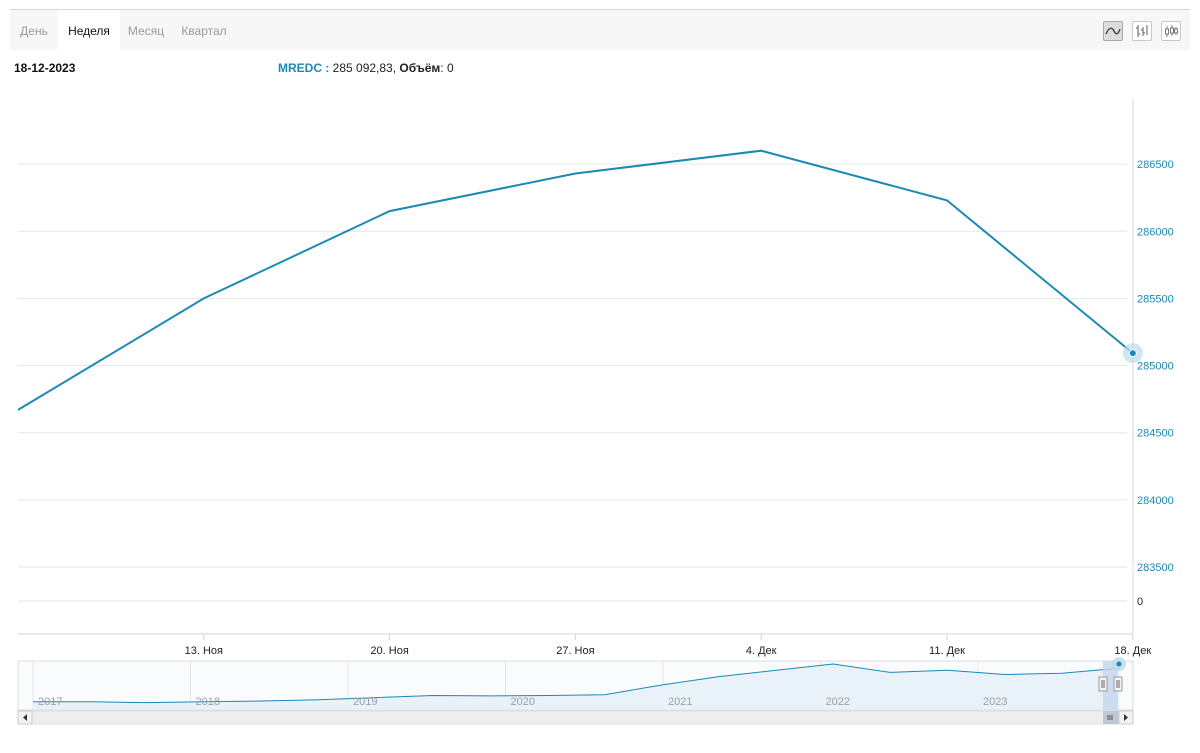 This screenshot has height=753, width=1200. I want to click on navigator-year-label: 2021, so click(680, 702).